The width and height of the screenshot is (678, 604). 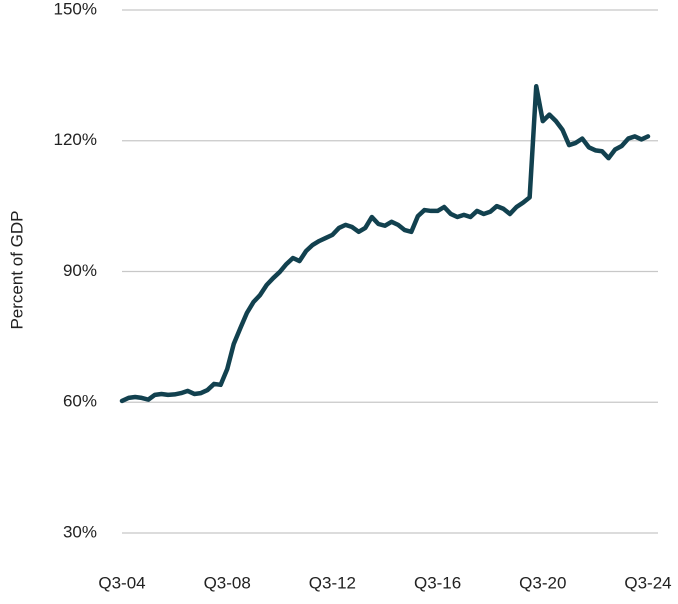 I want to click on y-tick-label: 60%, so click(x=80, y=401).